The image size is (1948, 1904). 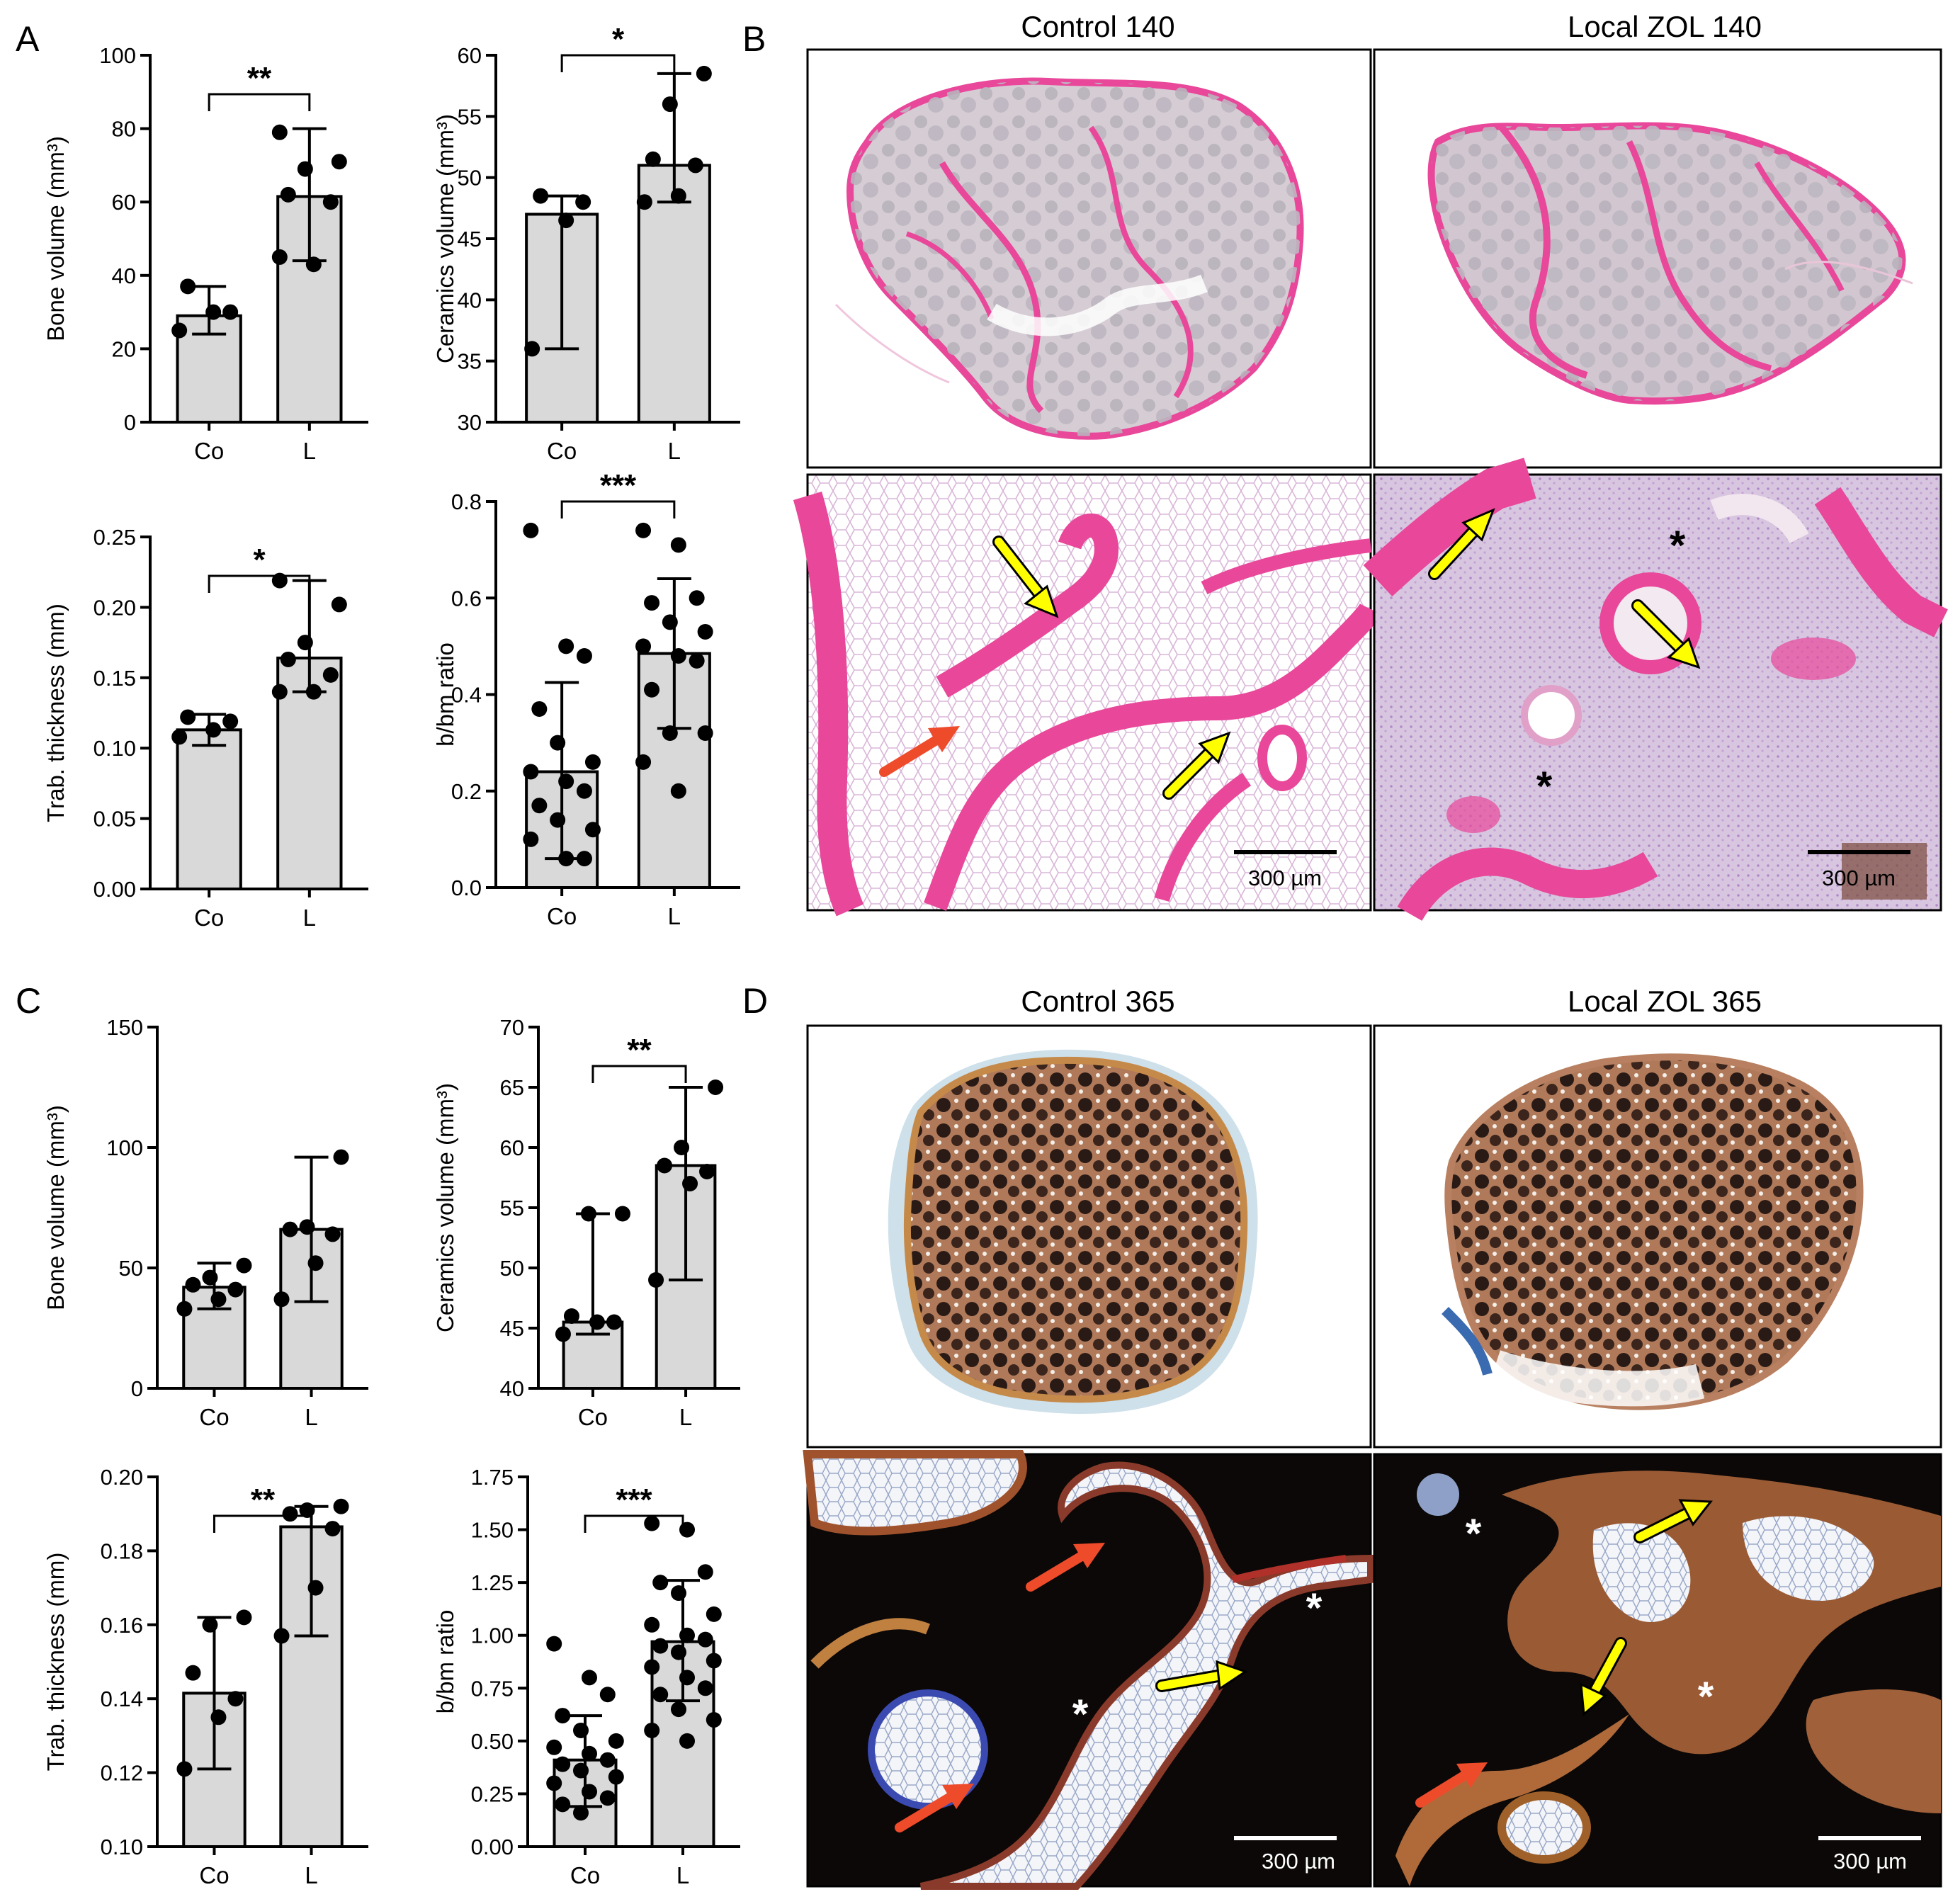 I want to click on micrograph-local-zol-365-overview, so click(x=1658, y=1237).